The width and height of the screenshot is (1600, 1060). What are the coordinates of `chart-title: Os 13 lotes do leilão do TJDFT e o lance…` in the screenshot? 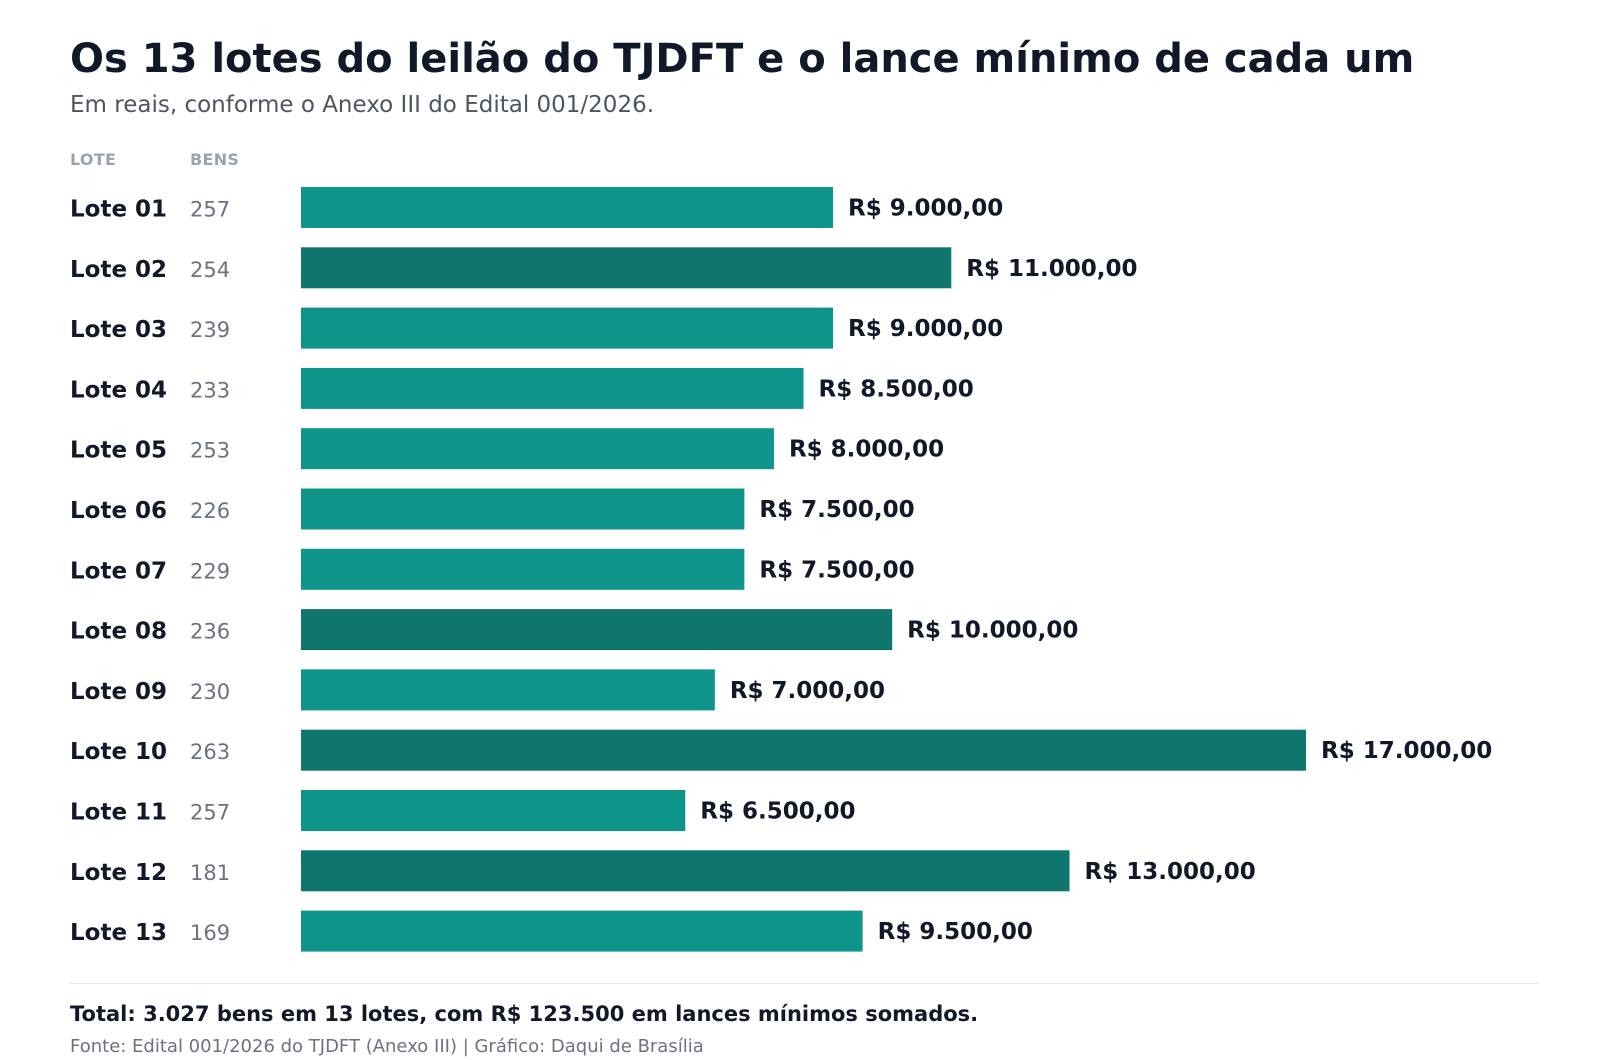 It's located at (742, 59).